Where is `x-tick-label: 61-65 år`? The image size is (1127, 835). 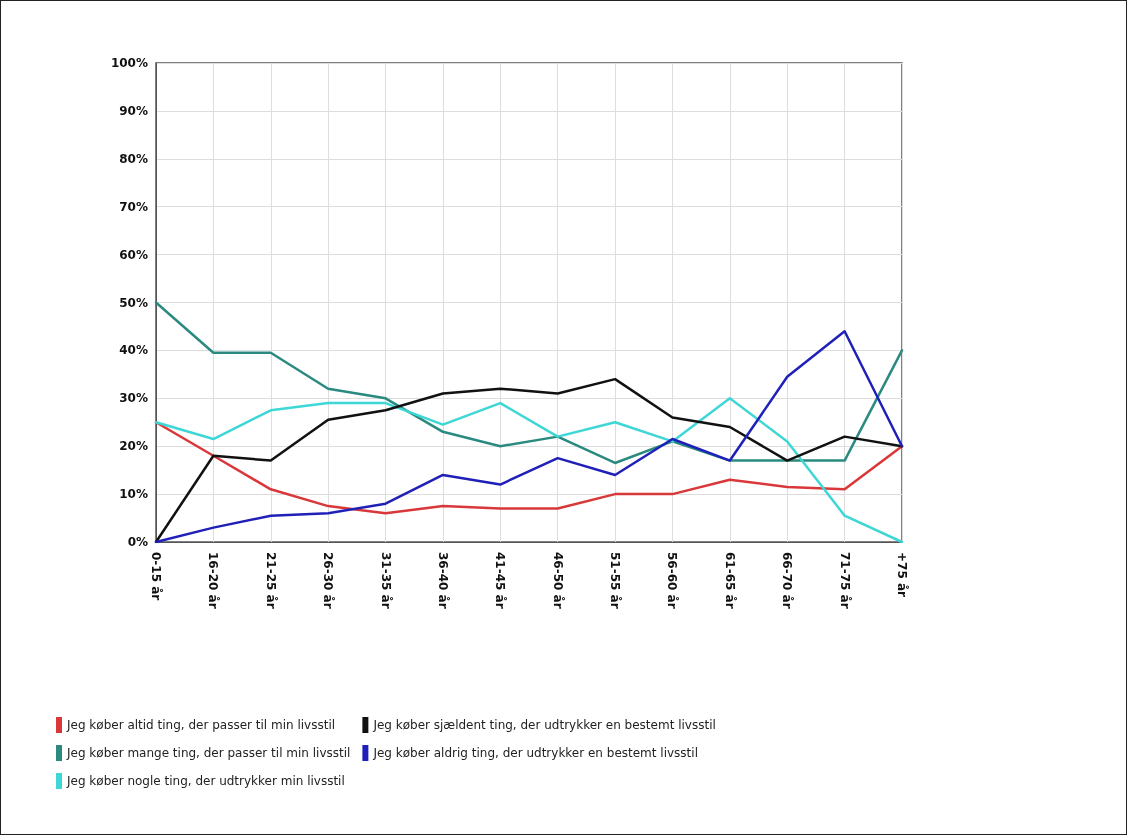 x-tick-label: 61-65 år is located at coordinates (729, 580).